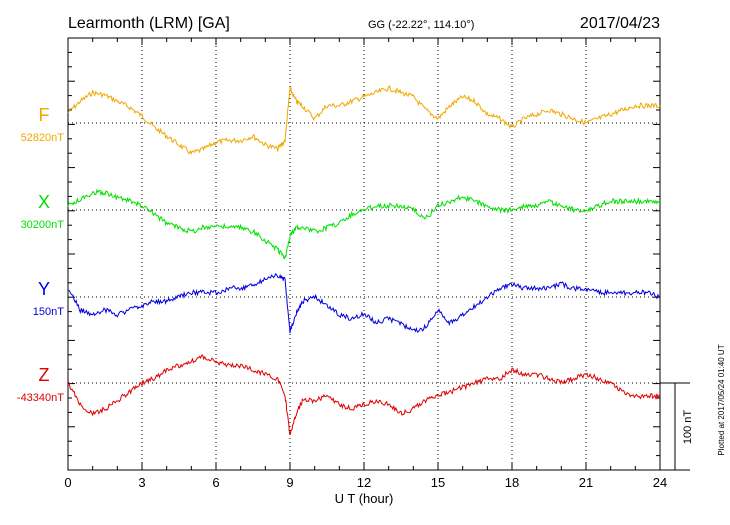 The height and width of the screenshot is (525, 730). I want to click on series-line-x, so click(364, 224).